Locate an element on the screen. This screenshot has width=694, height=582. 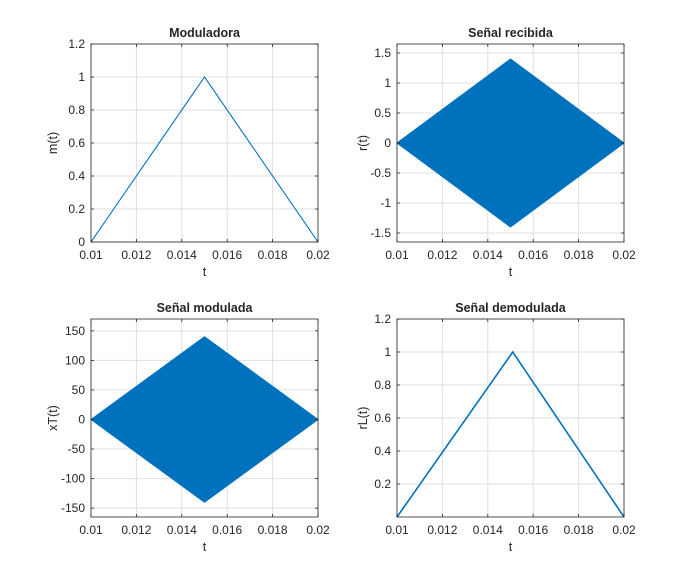
y-axis-label: xT(t) is located at coordinates (53, 418).